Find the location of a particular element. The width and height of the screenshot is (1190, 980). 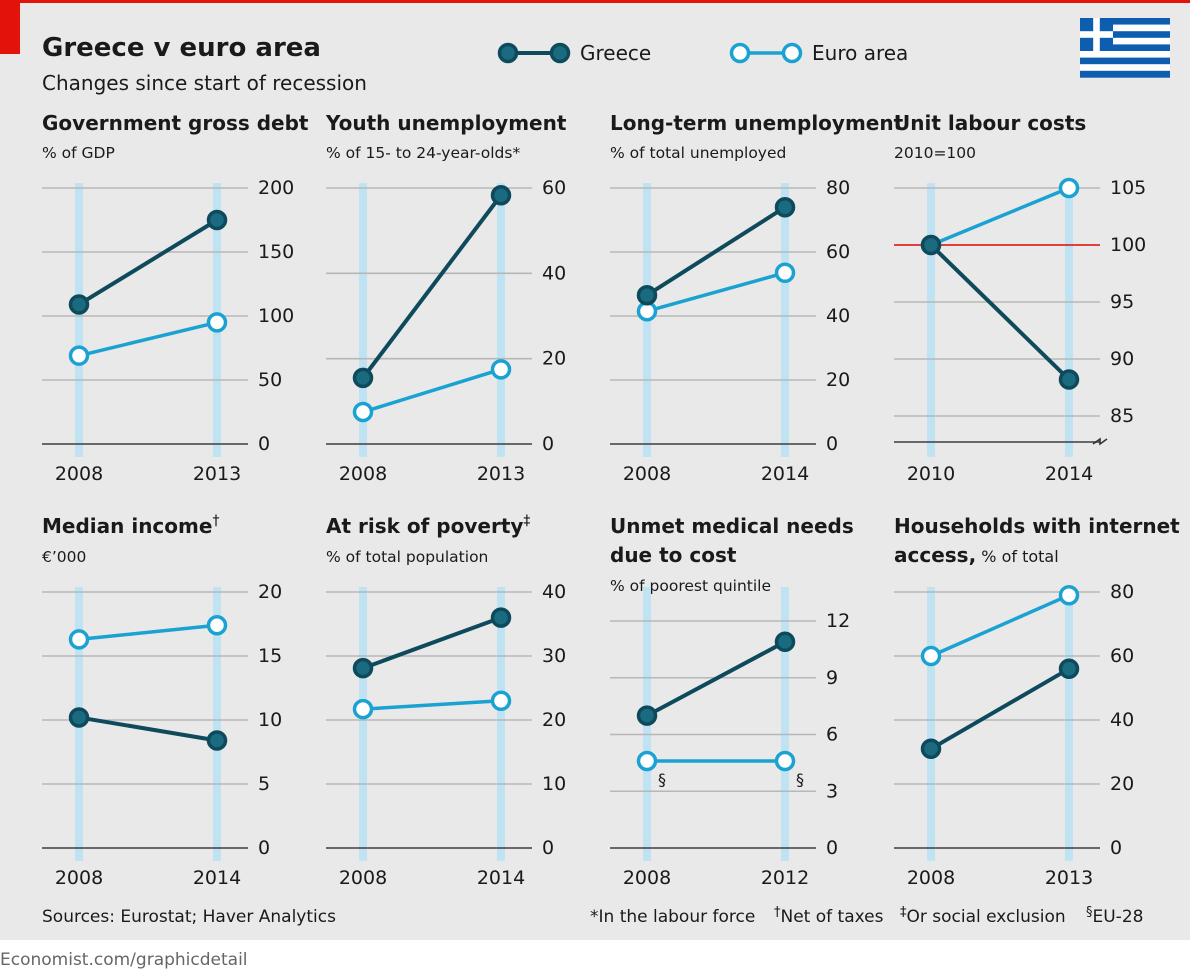

title-footnote-mark: † is located at coordinates (215, 521).